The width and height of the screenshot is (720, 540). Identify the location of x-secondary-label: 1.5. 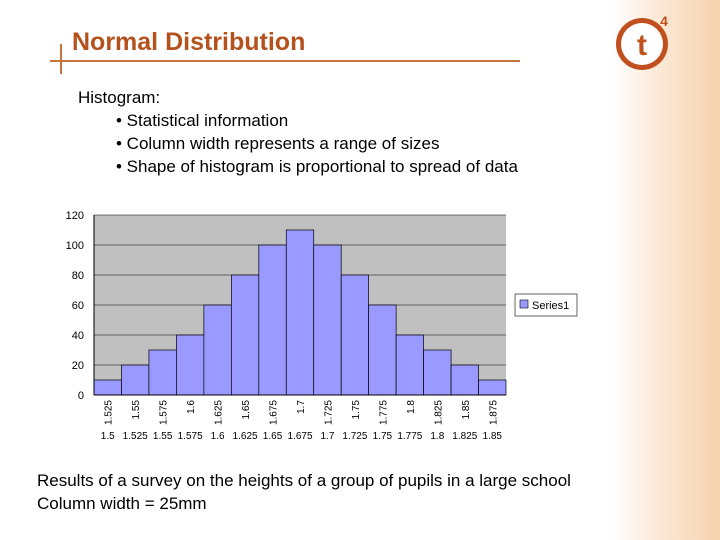
(108, 436).